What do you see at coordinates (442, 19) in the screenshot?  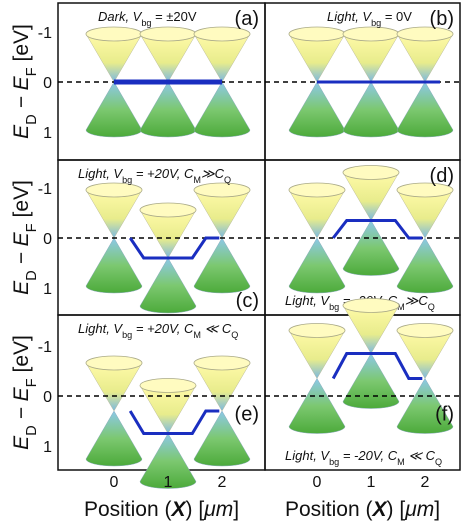 I see `panel-label: (b)` at bounding box center [442, 19].